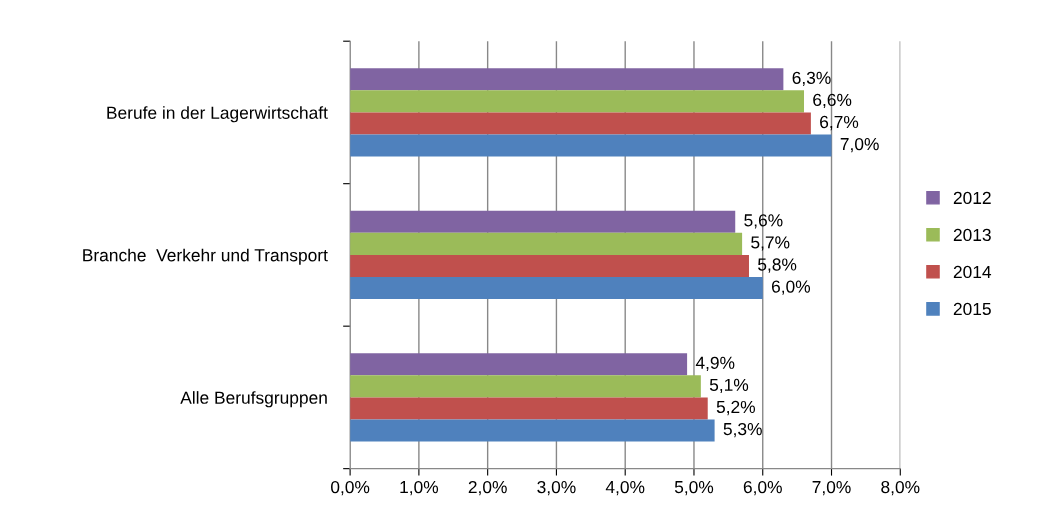  I want to click on data-label: 5,1%, so click(729, 386).